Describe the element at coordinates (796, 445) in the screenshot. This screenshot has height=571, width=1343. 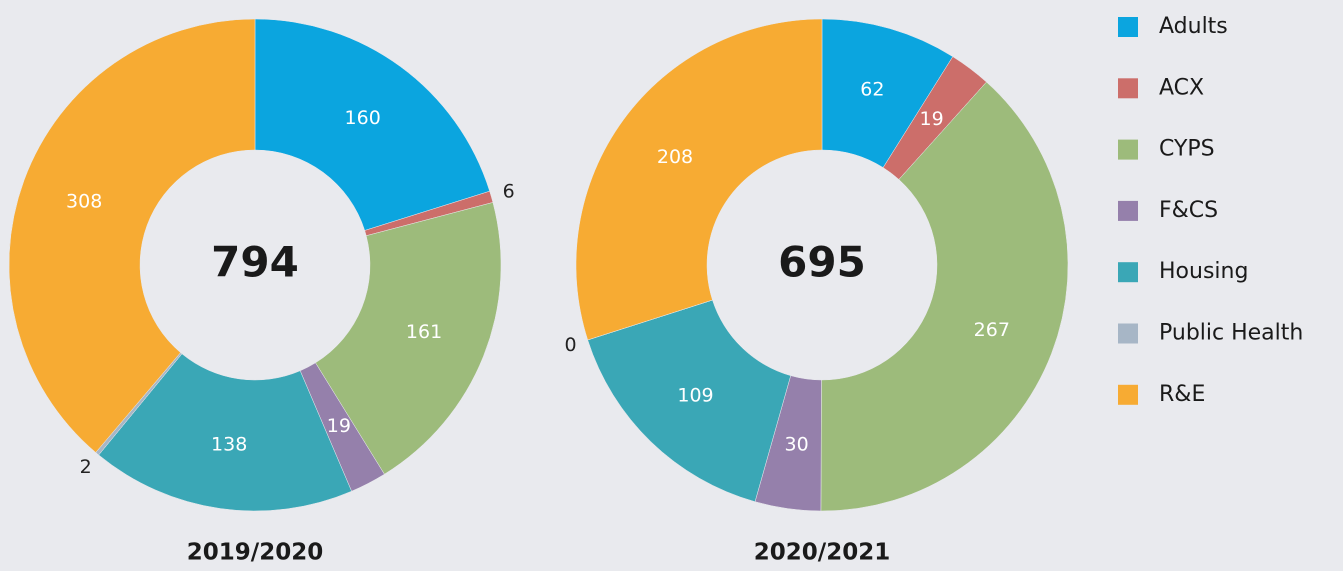
I see `data-label: 30` at that location.